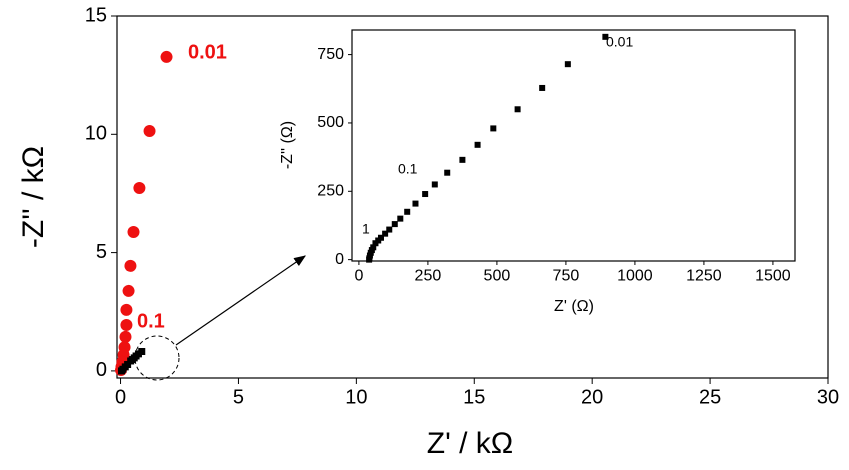  What do you see at coordinates (356, 397) in the screenshot?
I see `x-tick-label: 10` at bounding box center [356, 397].